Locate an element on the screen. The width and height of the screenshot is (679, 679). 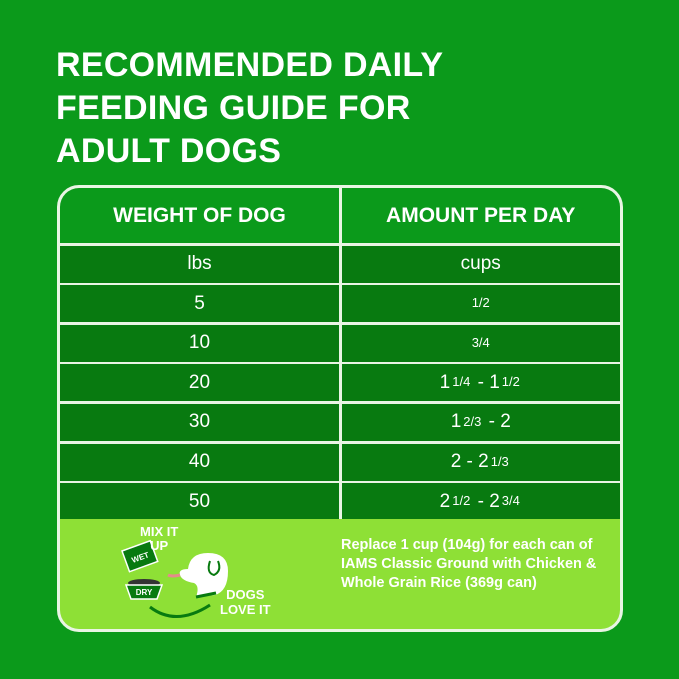
amount-cell: 1 1/4 - 1 1/2 is located at coordinates (480, 383).